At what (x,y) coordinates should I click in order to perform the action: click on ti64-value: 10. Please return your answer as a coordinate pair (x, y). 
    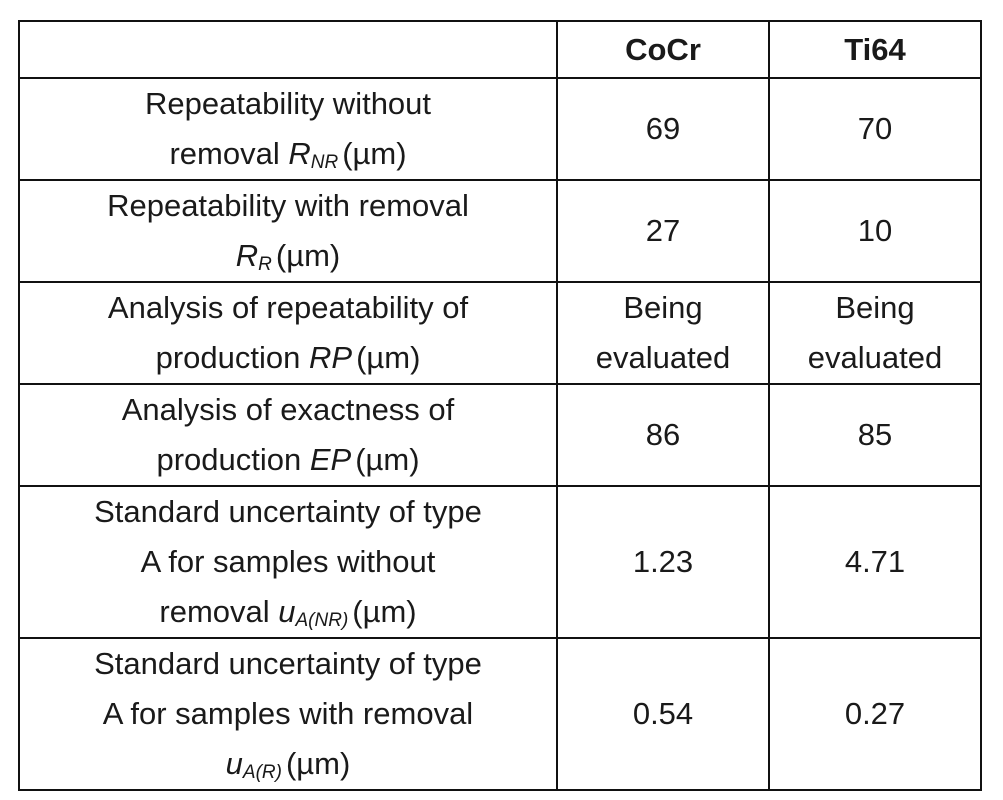
    Looking at the image, I should click on (875, 231).